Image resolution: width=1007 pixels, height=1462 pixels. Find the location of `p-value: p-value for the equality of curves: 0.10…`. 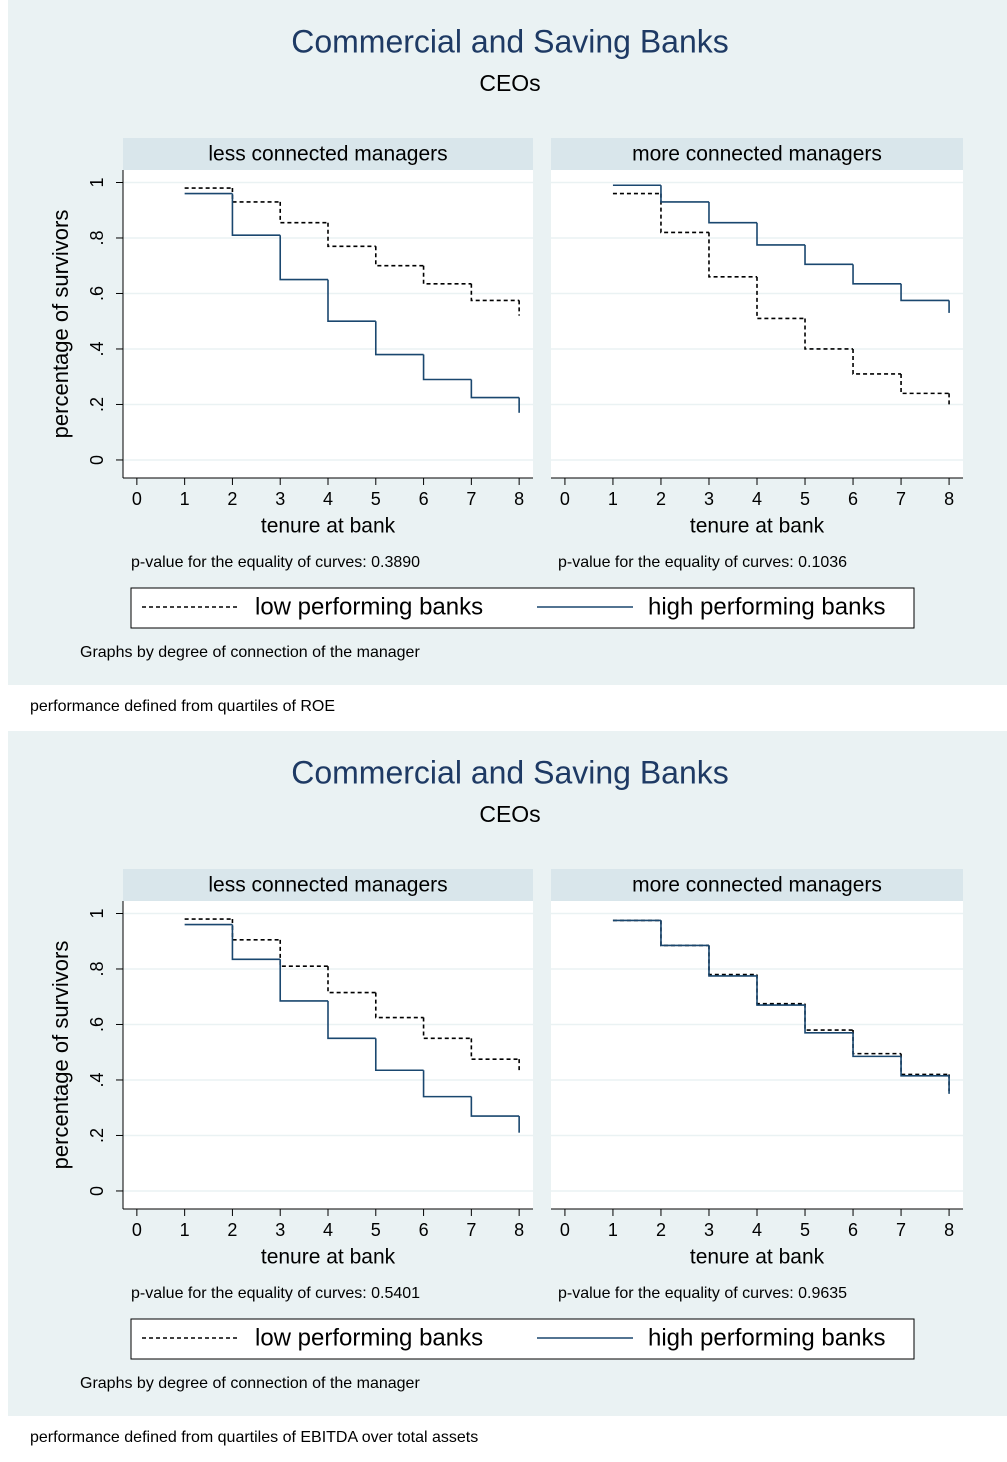

p-value: p-value for the equality of curves: 0.10… is located at coordinates (702, 562).